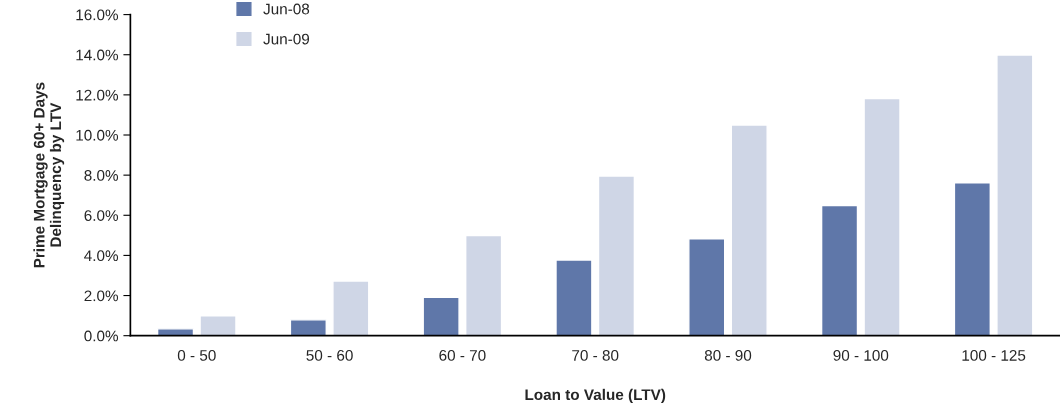 Image resolution: width=1060 pixels, height=417 pixels. What do you see at coordinates (595, 355) in the screenshot?
I see `x-tick-label: 70 - 80` at bounding box center [595, 355].